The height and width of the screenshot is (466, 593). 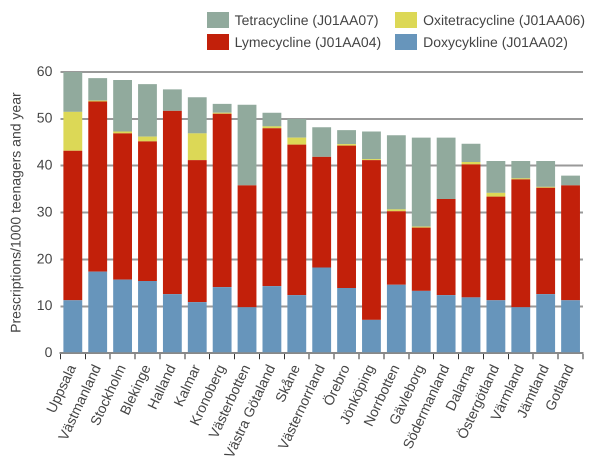 What do you see at coordinates (44, 164) in the screenshot?
I see `y-tick-label: 40` at bounding box center [44, 164].